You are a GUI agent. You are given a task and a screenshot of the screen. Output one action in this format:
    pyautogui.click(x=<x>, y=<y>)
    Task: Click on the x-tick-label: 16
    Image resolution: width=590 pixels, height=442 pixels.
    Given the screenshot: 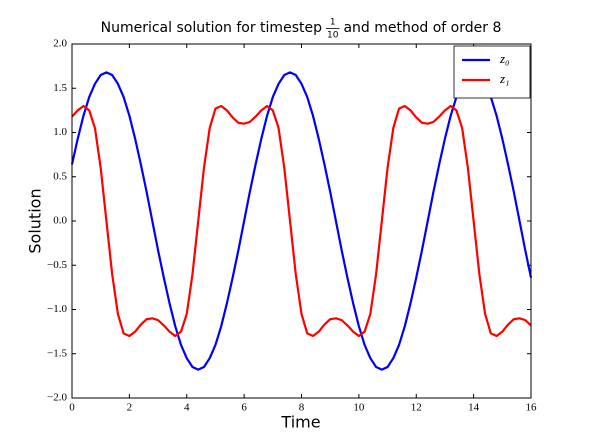 What is the action you would take?
    pyautogui.click(x=532, y=408)
    